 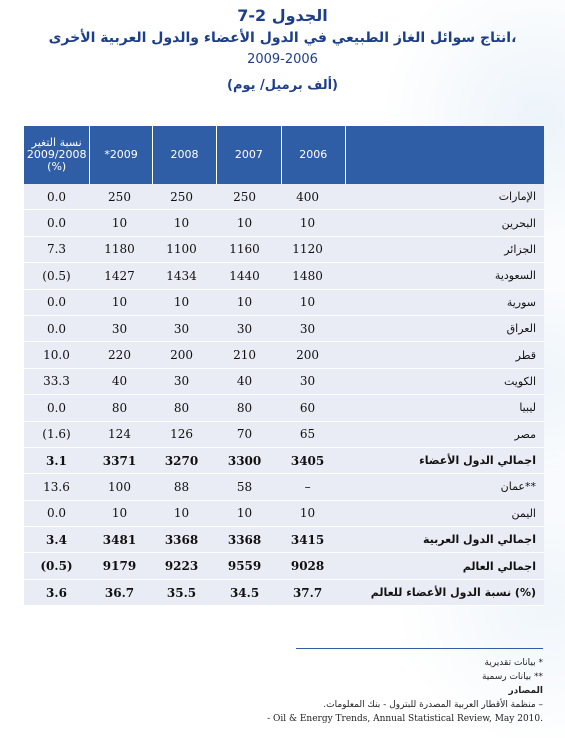 I want to click on cell-y2007: 210, so click(x=244, y=355).